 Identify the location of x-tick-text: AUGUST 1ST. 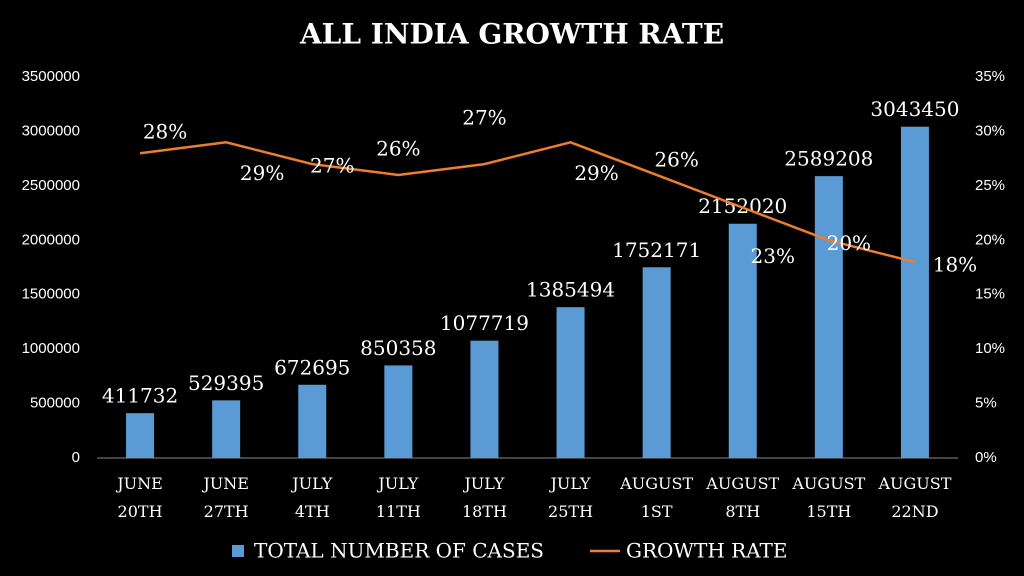
(657, 497).